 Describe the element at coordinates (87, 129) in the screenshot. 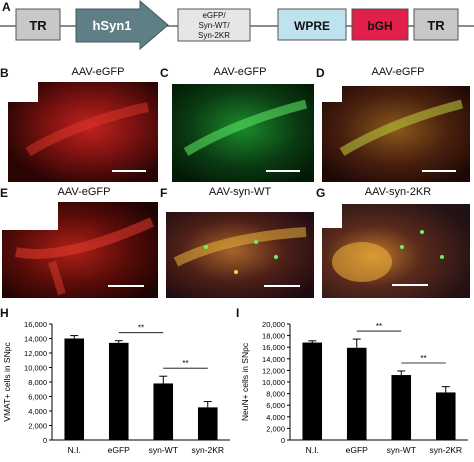

I see `snpc-band-b` at that location.